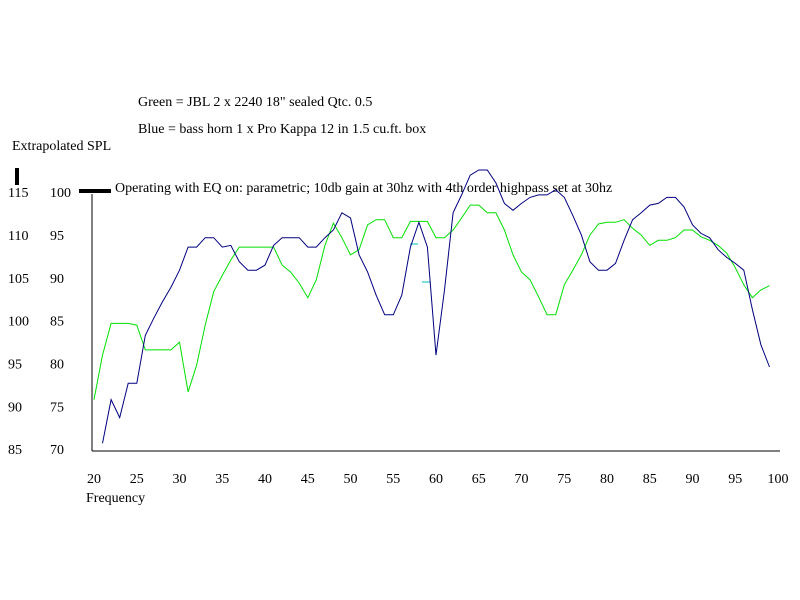 The height and width of the screenshot is (600, 800). I want to click on x-tick-label: 100, so click(778, 479).